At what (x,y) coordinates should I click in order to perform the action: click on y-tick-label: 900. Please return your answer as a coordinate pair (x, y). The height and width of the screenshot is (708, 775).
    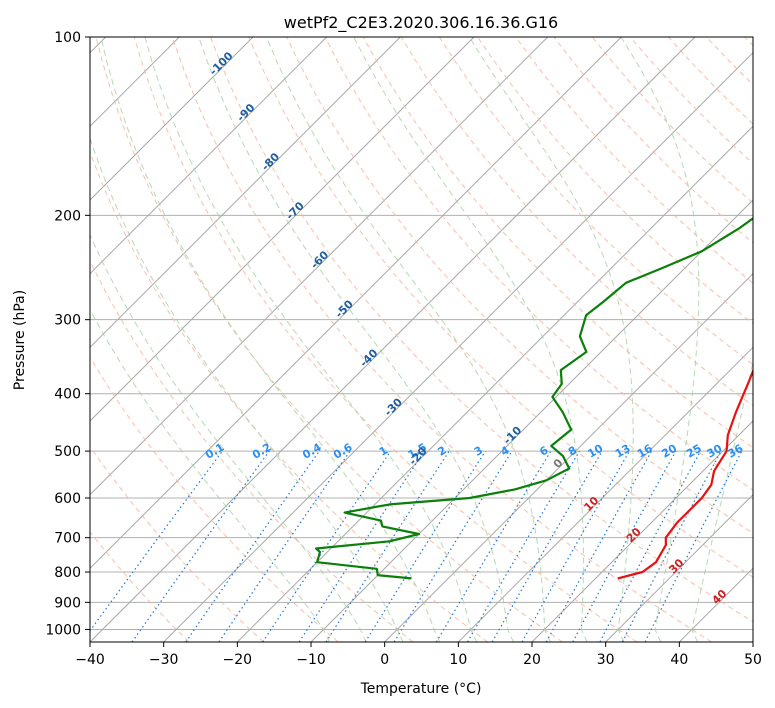
    Looking at the image, I should click on (67, 603).